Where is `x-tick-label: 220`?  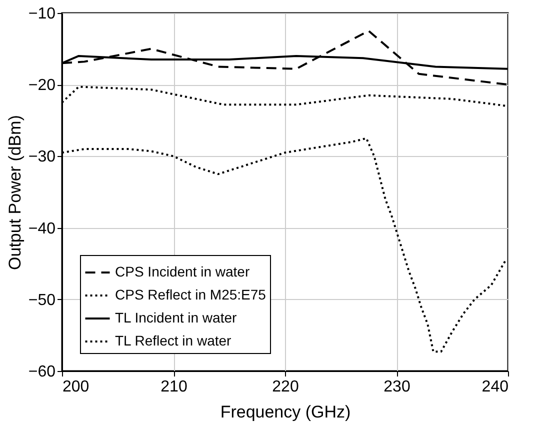
x-tick-label: 220 is located at coordinates (285, 387).